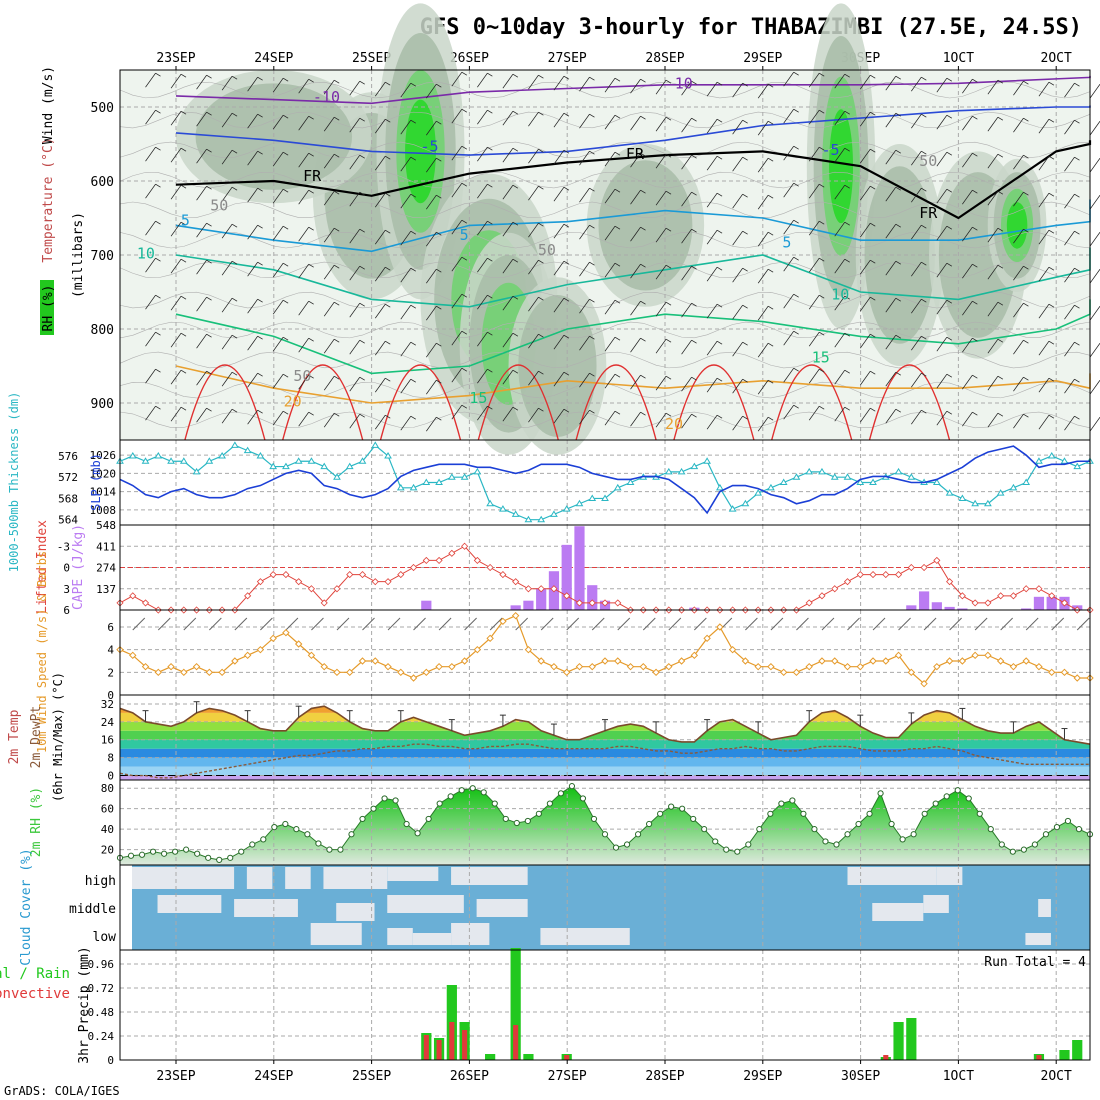  Describe the element at coordinates (958, 1076) in the screenshot. I see `date-label: 1OCT` at that location.